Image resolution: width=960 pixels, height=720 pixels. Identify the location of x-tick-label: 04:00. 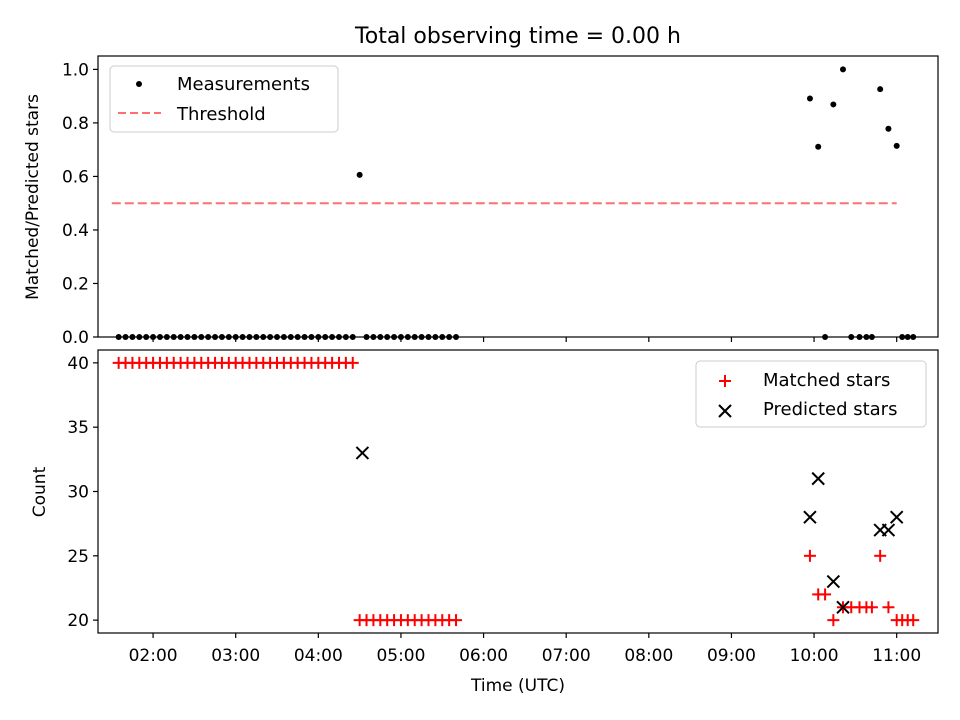
(318, 656).